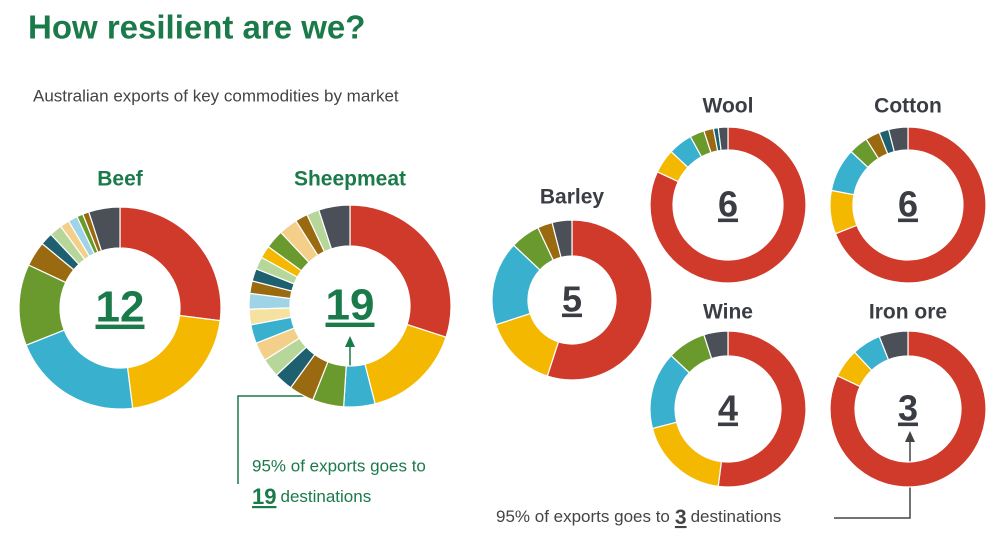 This screenshot has width=1002, height=541. Describe the element at coordinates (908, 106) in the screenshot. I see `chart-title: Cotton` at that location.